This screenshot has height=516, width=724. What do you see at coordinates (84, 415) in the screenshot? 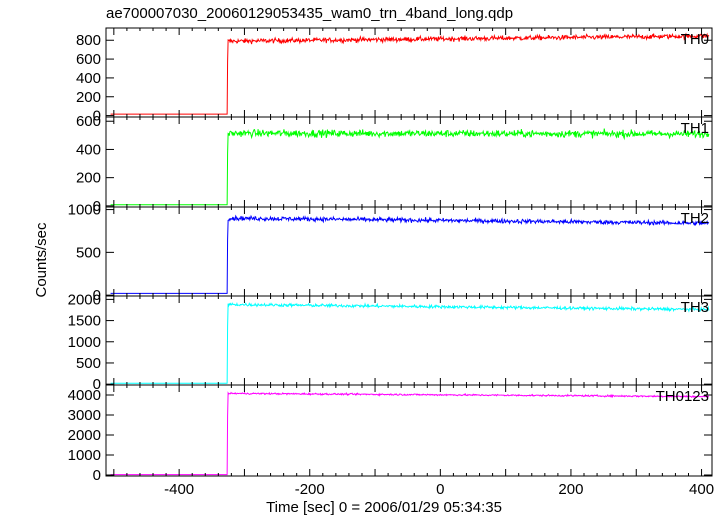
I see `y-tick-label: 3000` at bounding box center [84, 415].